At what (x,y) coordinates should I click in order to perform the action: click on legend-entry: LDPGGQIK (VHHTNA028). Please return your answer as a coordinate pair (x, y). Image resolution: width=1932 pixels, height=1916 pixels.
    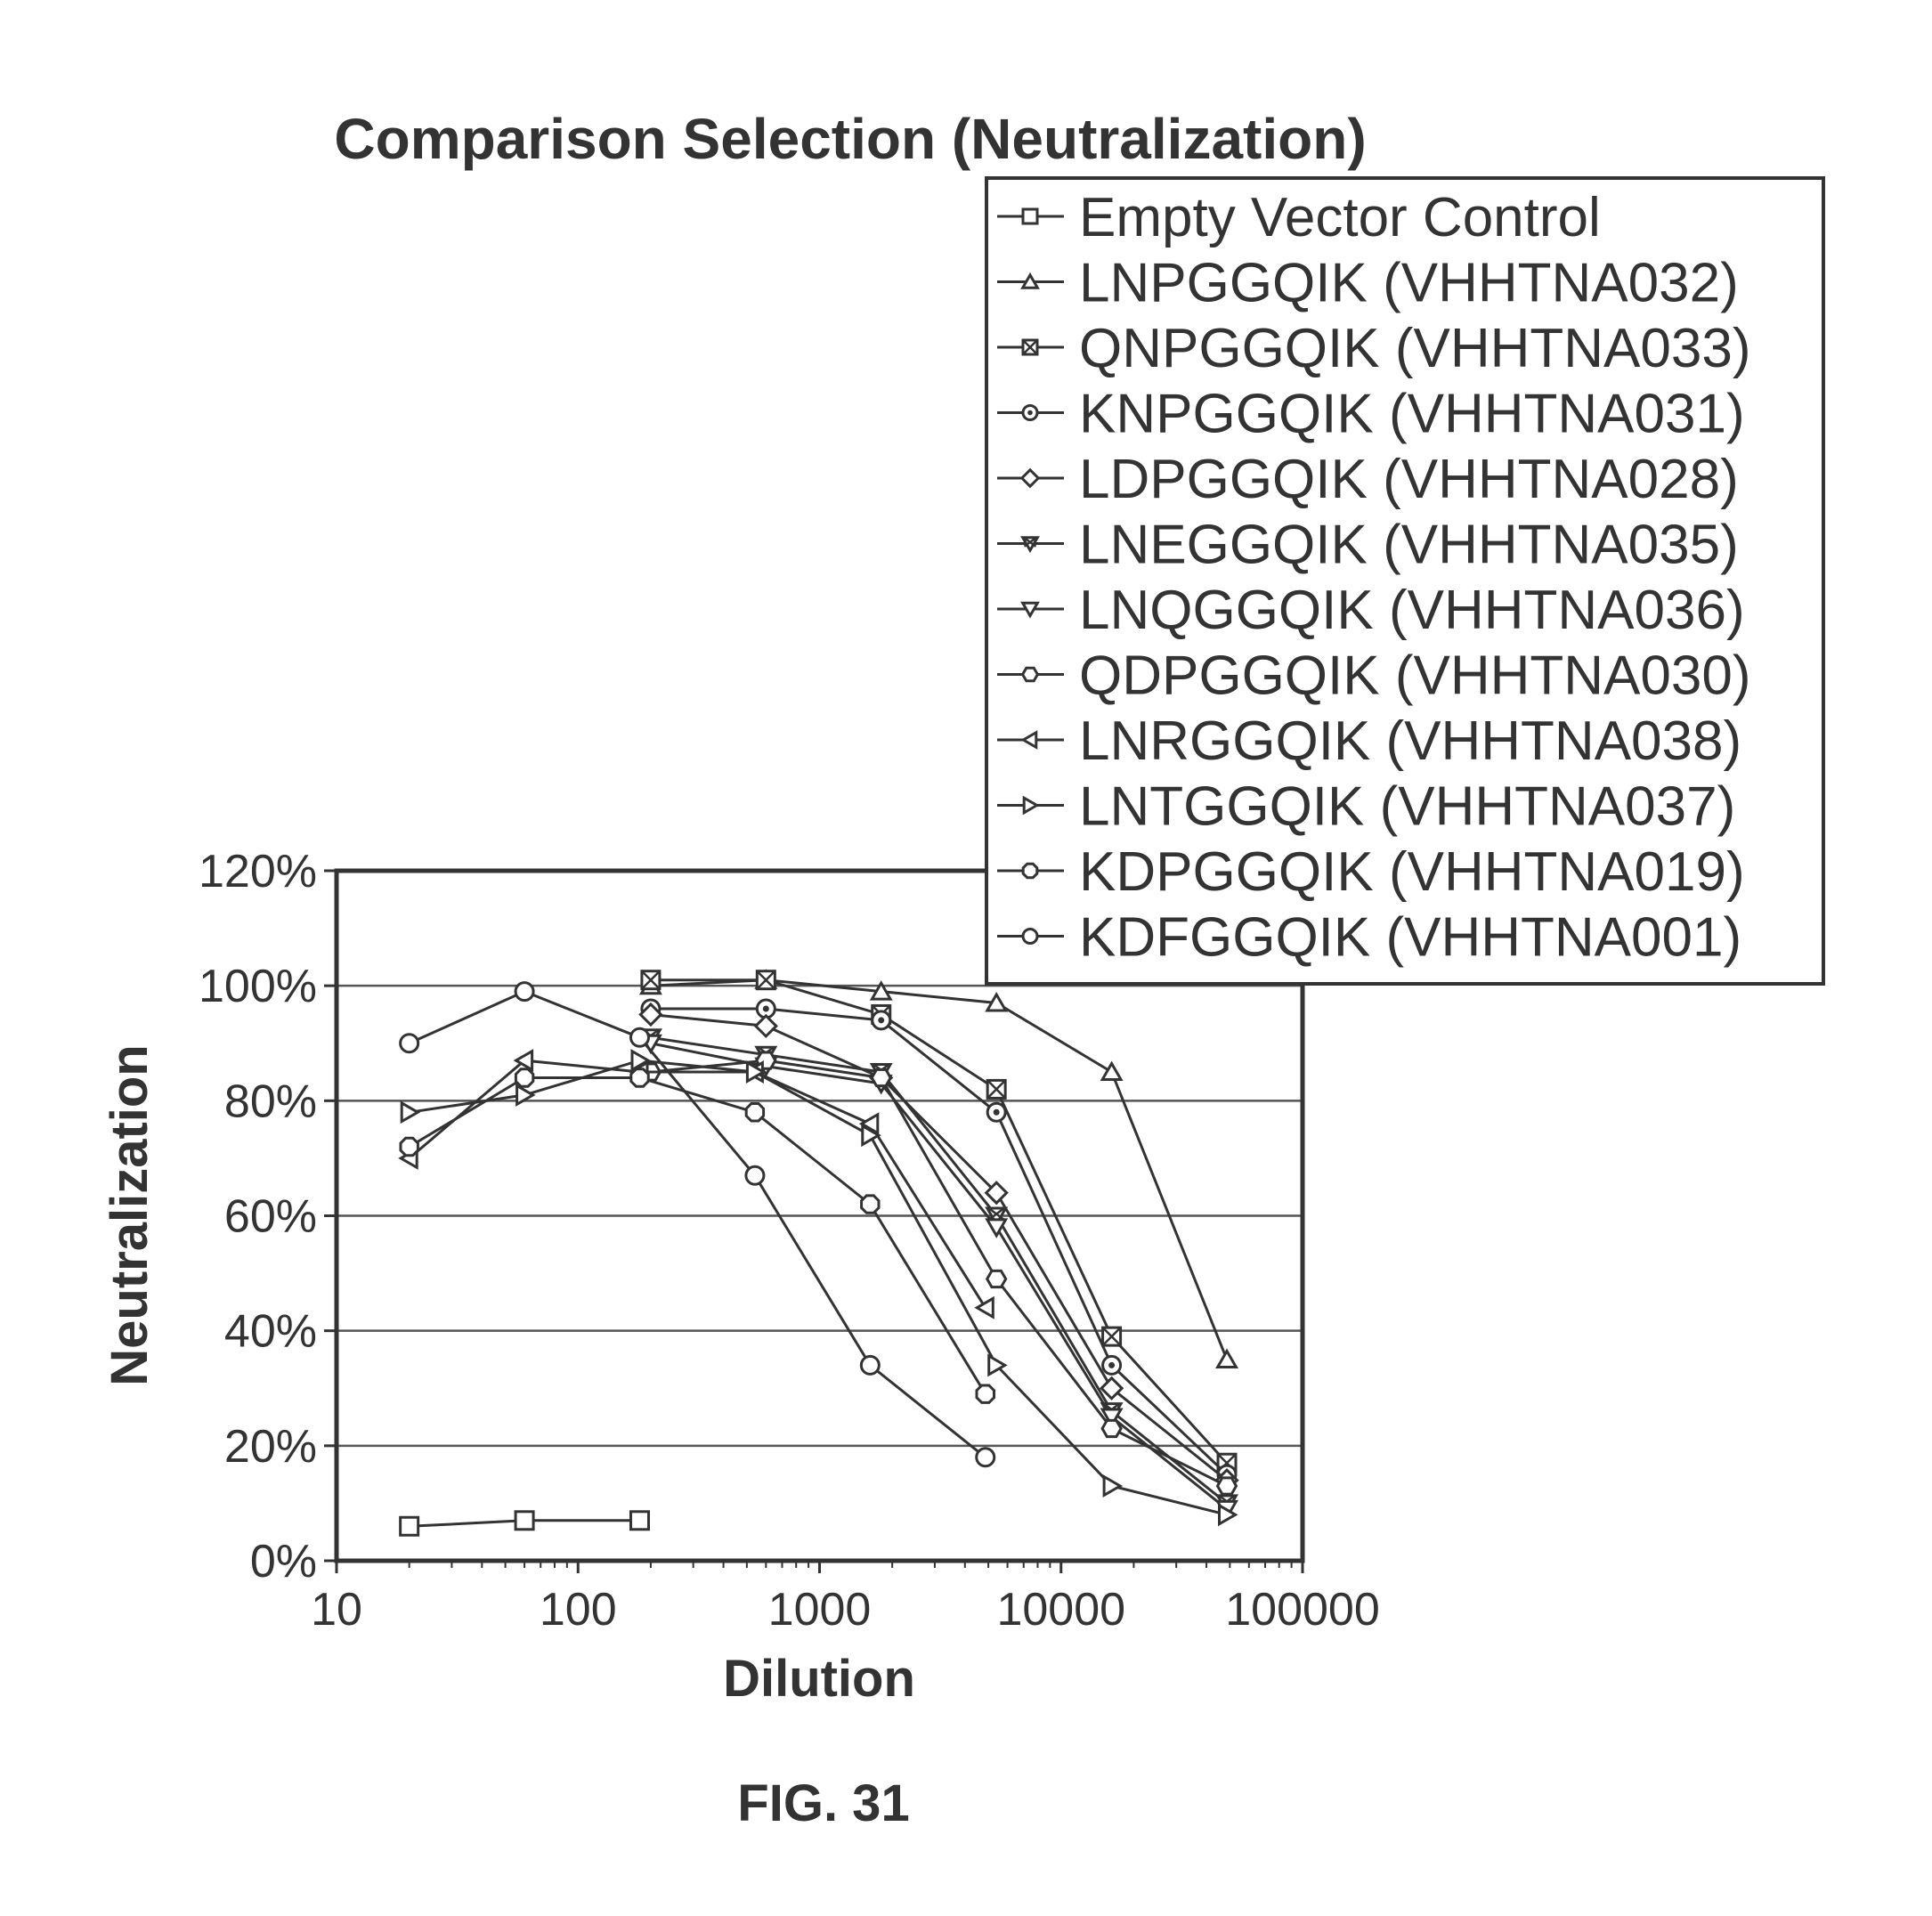
    Looking at the image, I should click on (1409, 479).